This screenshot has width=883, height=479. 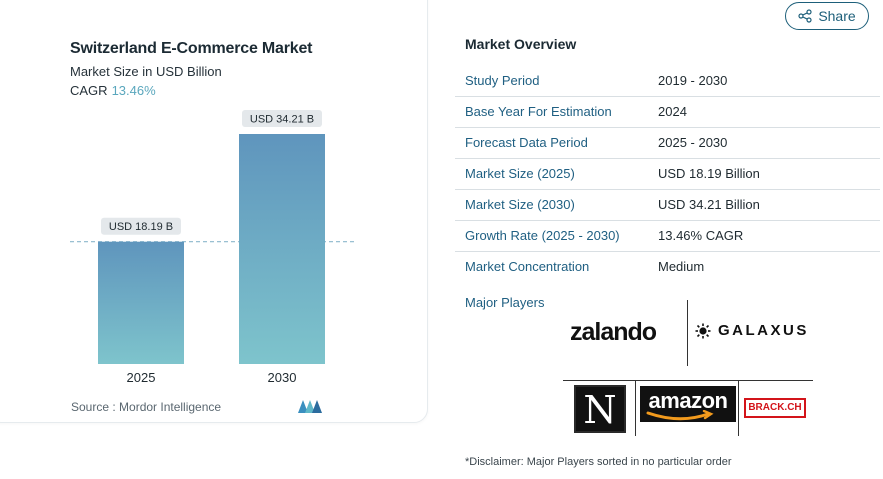 What do you see at coordinates (775, 408) in the screenshot?
I see `brack-logo: BRACK.CH` at bounding box center [775, 408].